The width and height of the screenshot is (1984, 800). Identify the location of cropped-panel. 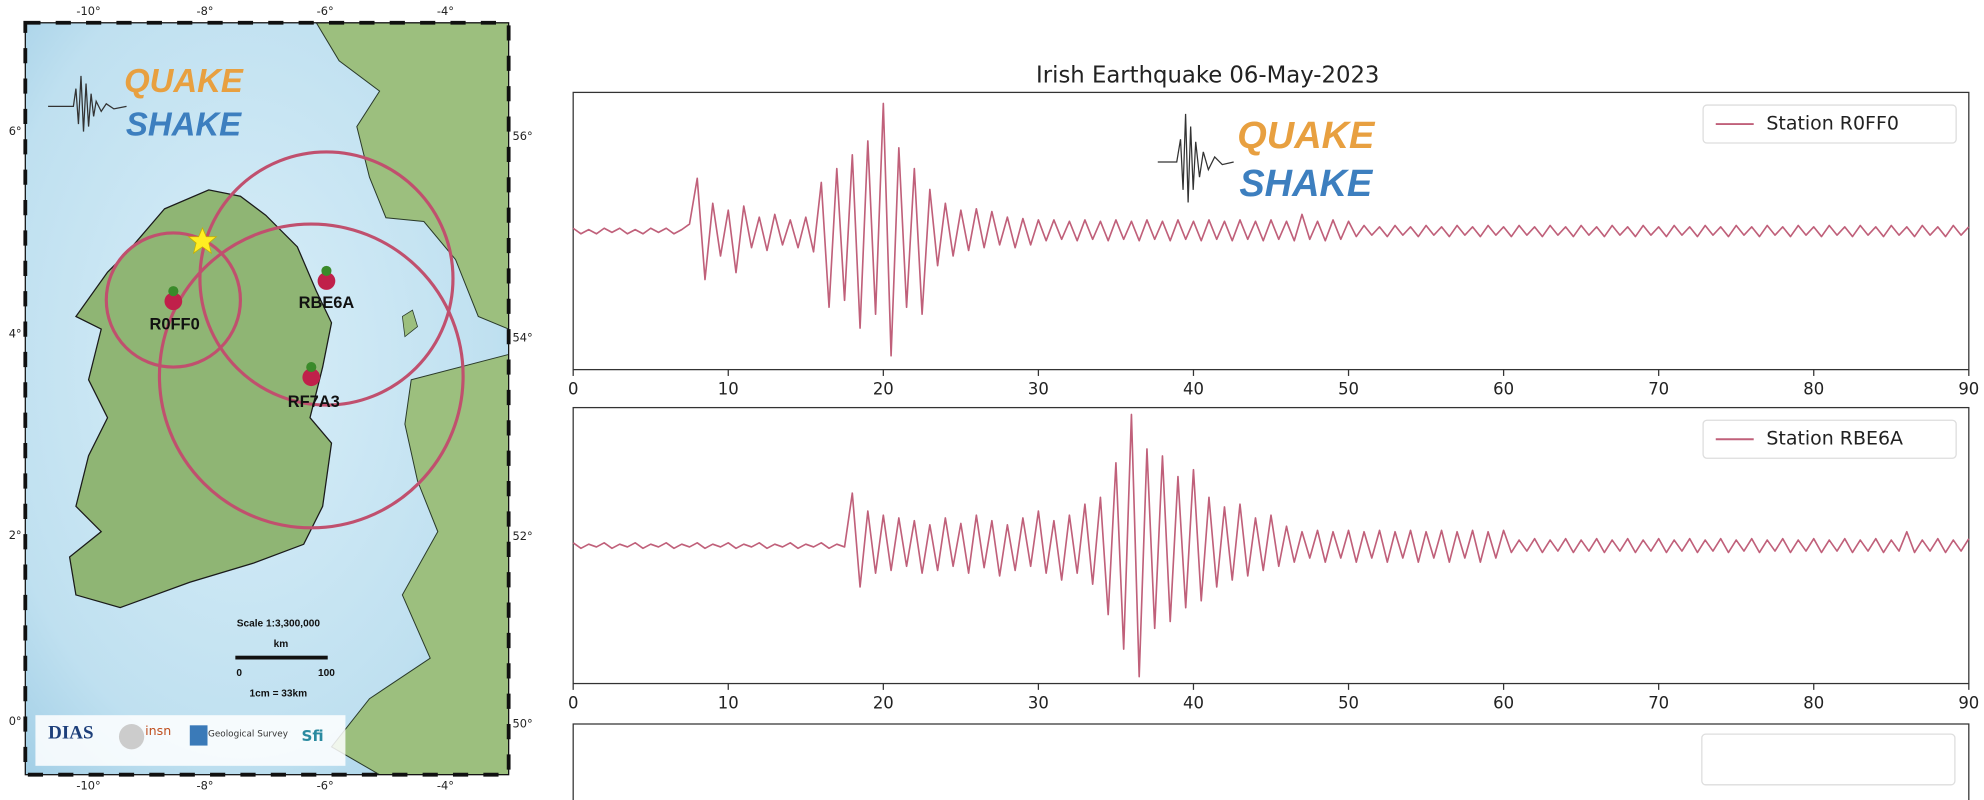
(1271, 761).